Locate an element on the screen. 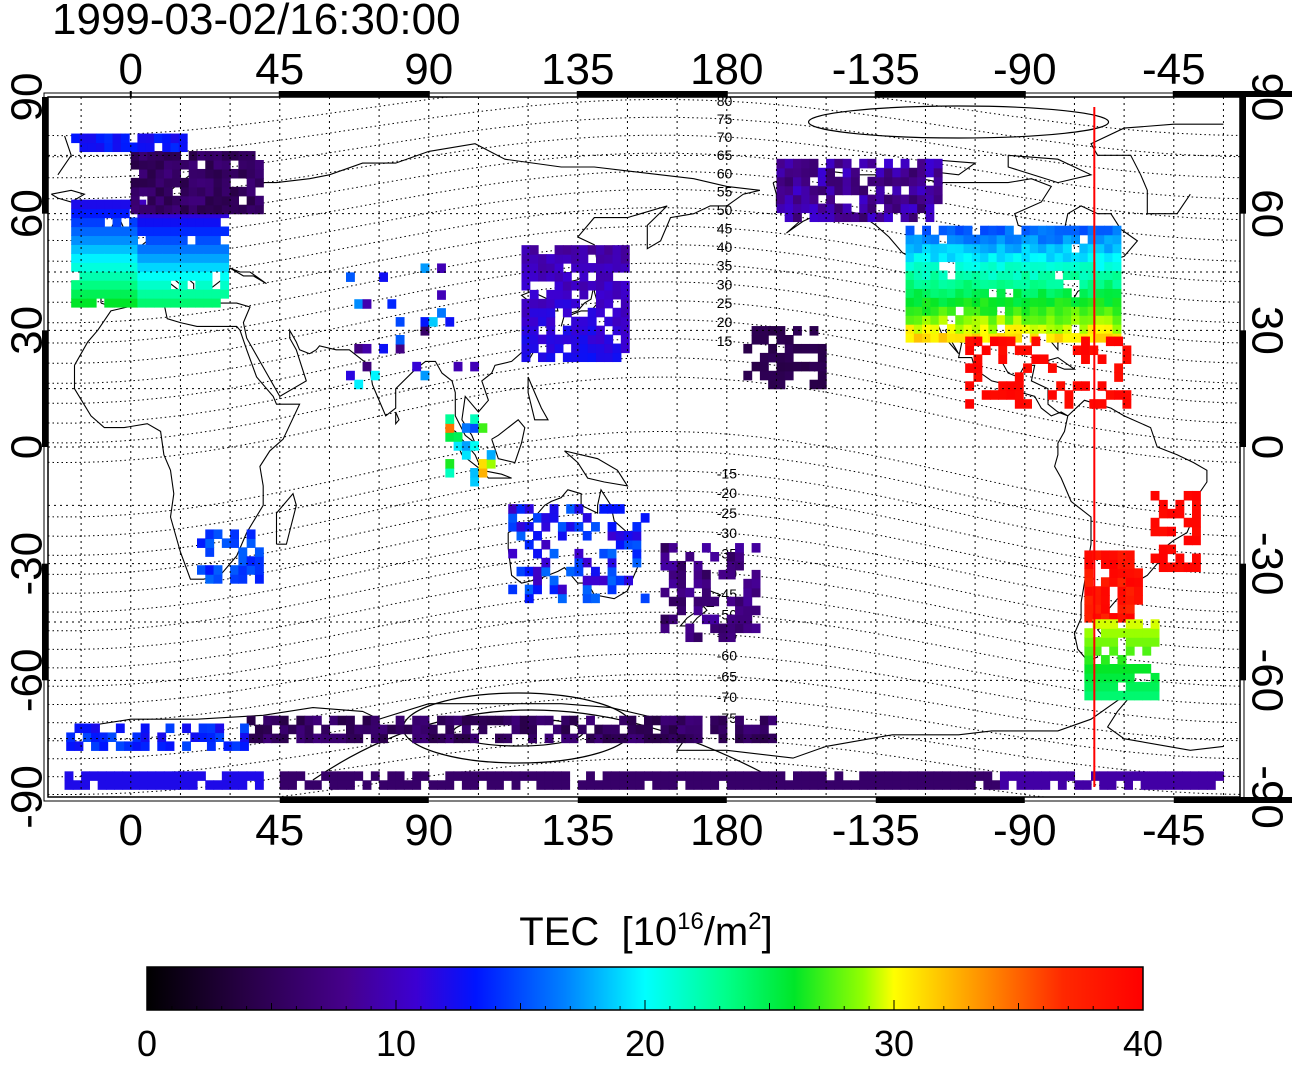 This screenshot has width=1292, height=1080. coast-baffin is located at coordinates (1050, 169).